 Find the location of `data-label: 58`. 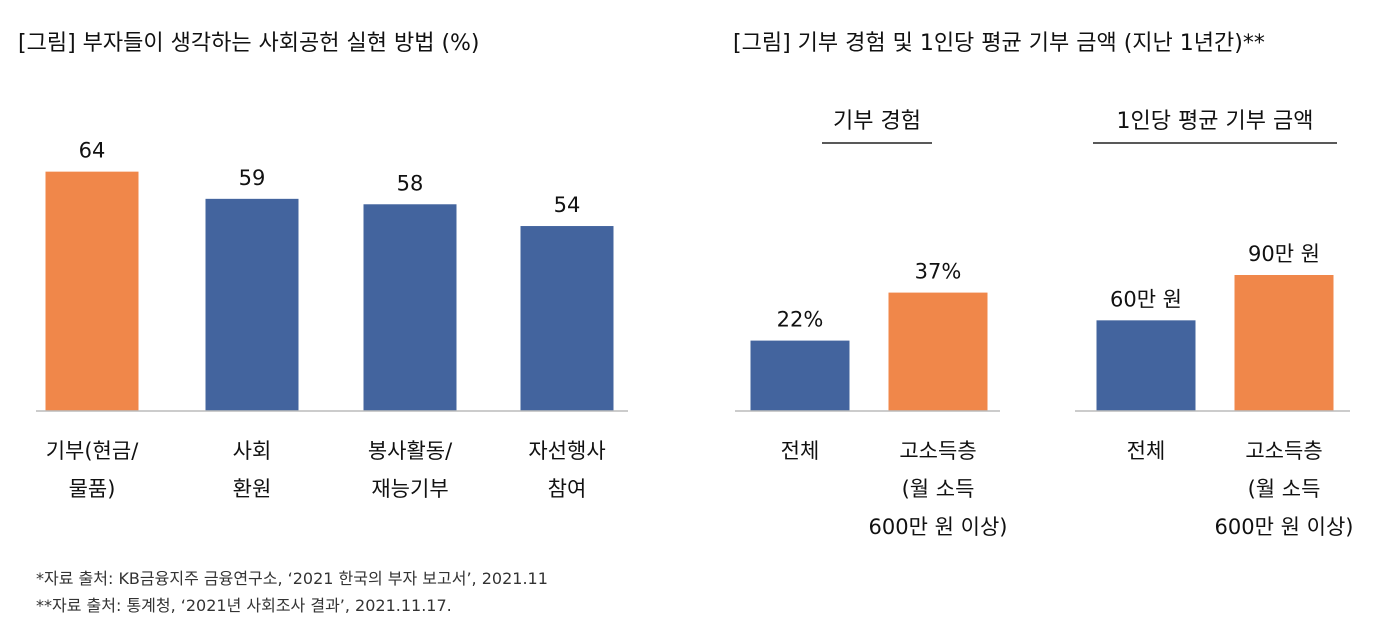

data-label: 58 is located at coordinates (410, 183).